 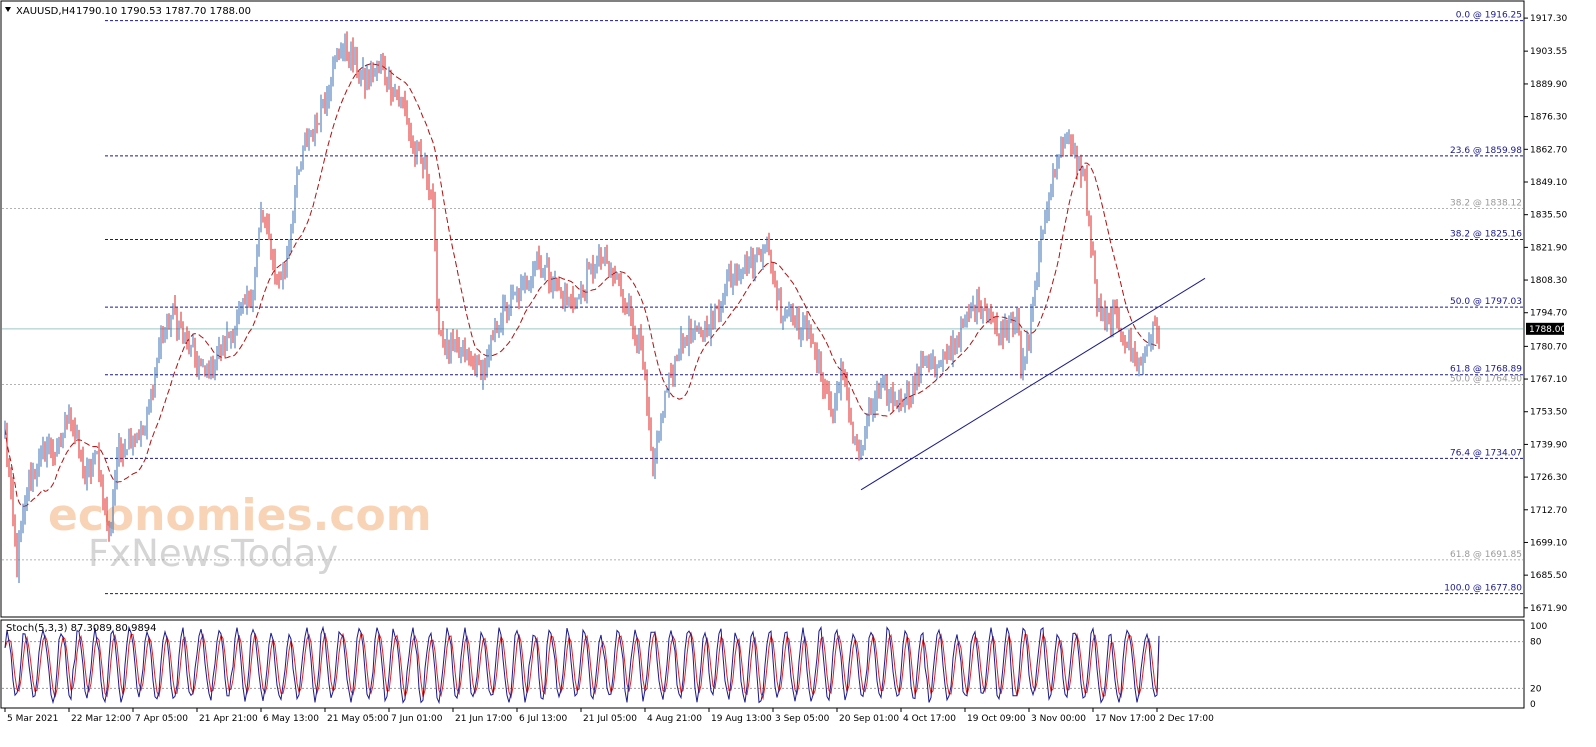 I want to click on price-tick-label: 1712.70, so click(x=1548, y=511).